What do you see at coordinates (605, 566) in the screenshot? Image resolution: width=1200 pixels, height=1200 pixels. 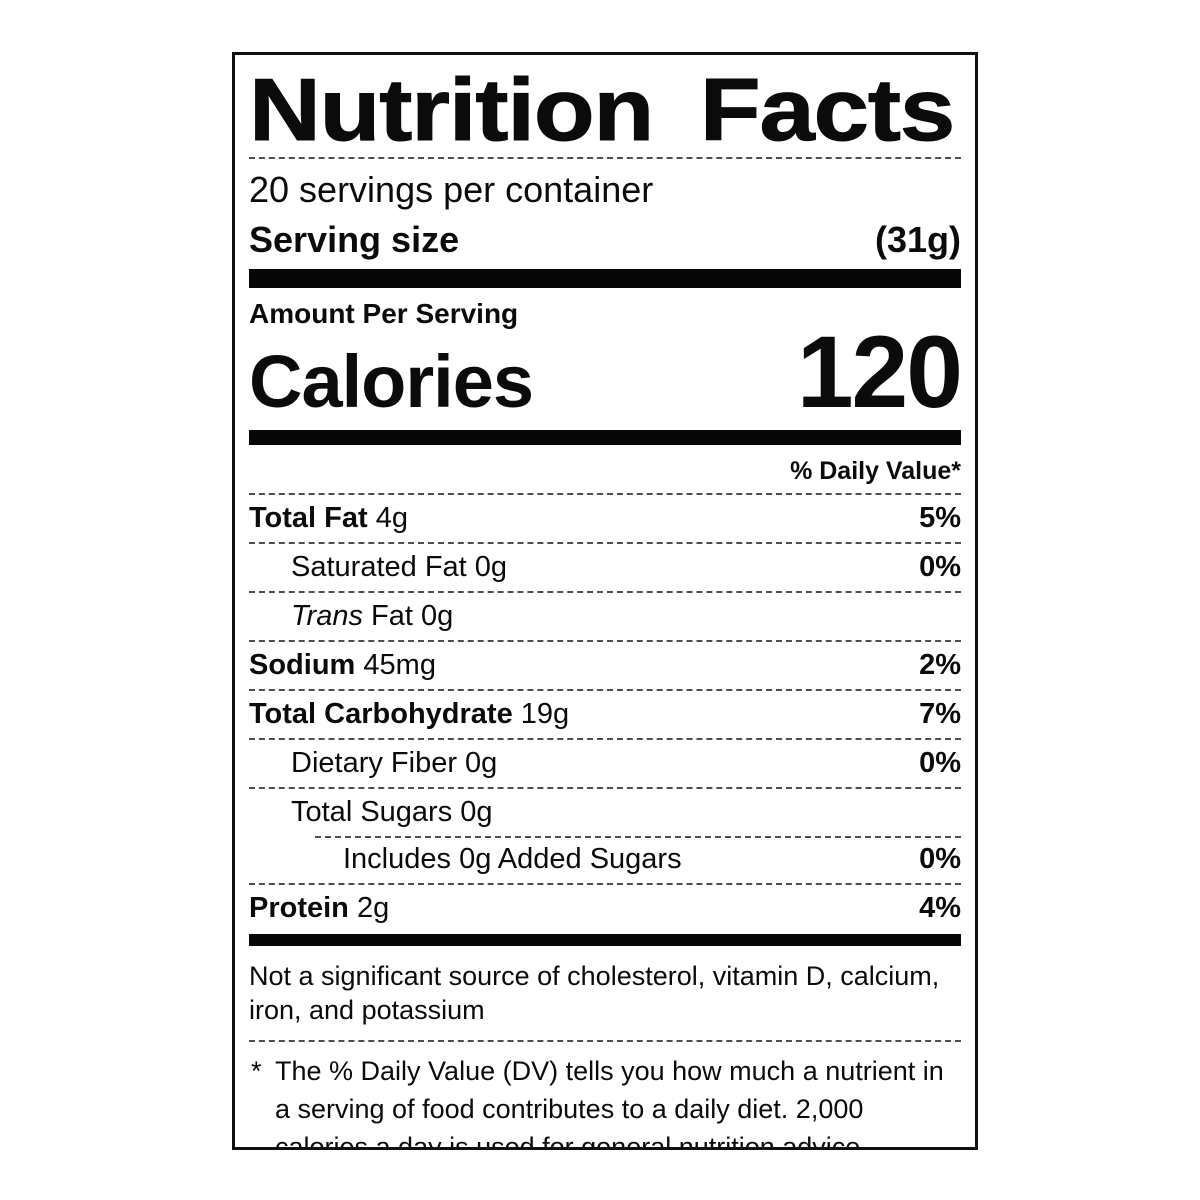 I see `nutrient-row-saturated-fat: Saturated Fat 0g 0%` at bounding box center [605, 566].